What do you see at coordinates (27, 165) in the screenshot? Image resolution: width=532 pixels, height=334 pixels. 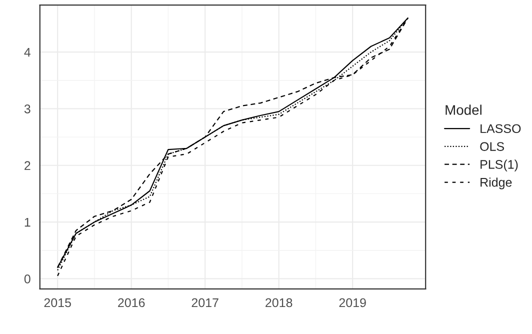 I see `y-tick-label: 2` at bounding box center [27, 165].